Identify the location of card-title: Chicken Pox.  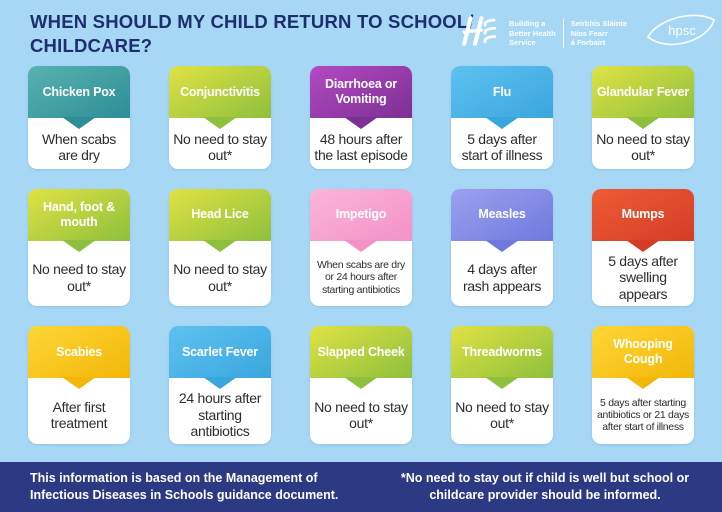
(79, 92).